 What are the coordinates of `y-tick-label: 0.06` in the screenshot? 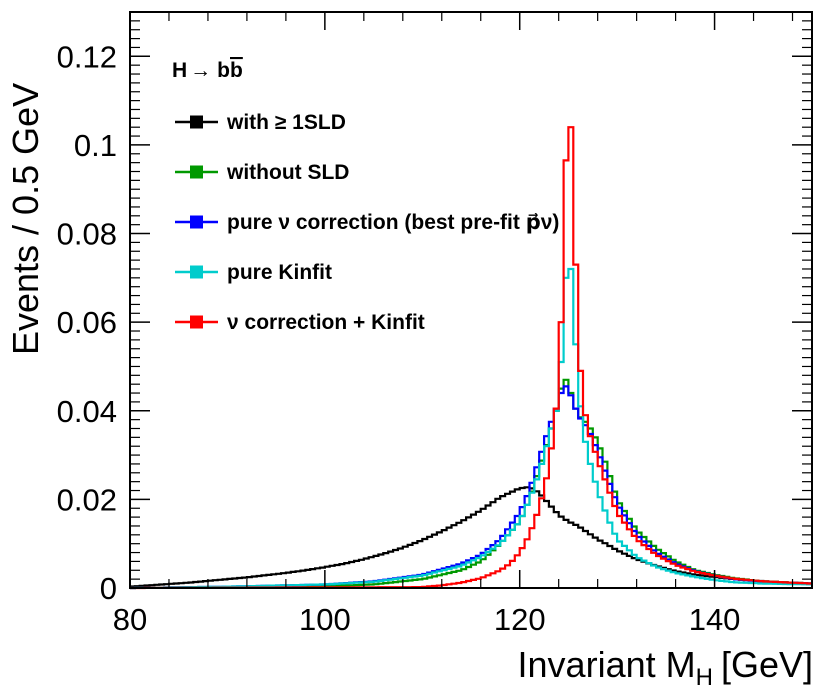 It's located at (87, 322).